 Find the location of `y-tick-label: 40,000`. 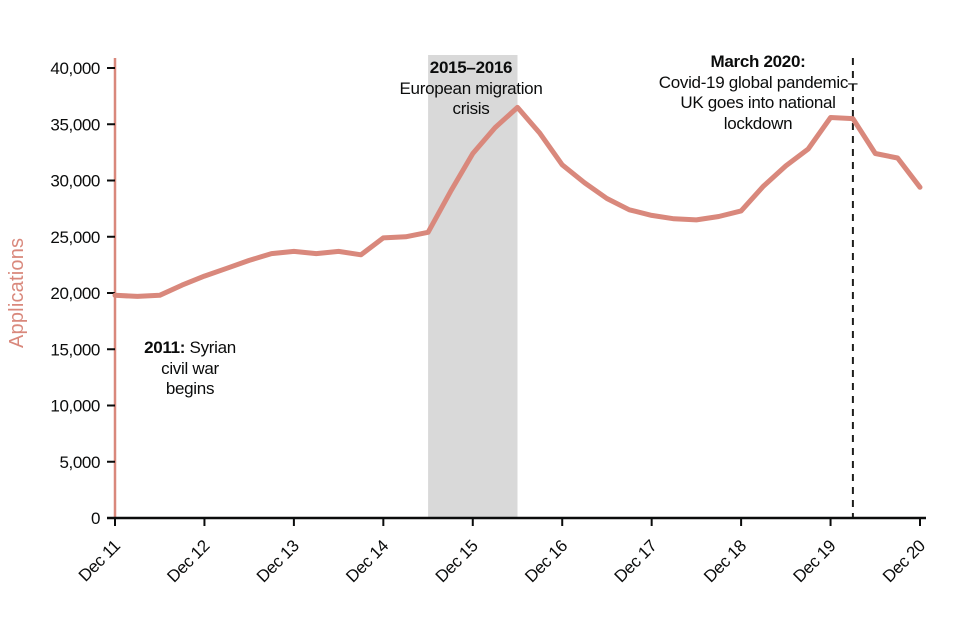

y-tick-label: 40,000 is located at coordinates (75, 68).